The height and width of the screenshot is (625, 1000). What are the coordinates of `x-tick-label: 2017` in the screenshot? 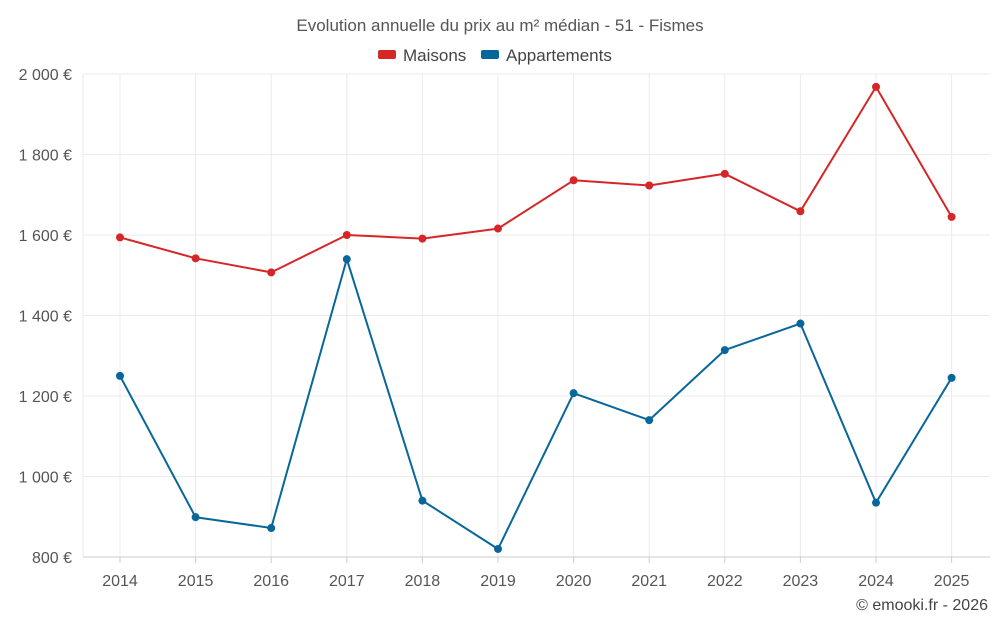 It's located at (347, 581).